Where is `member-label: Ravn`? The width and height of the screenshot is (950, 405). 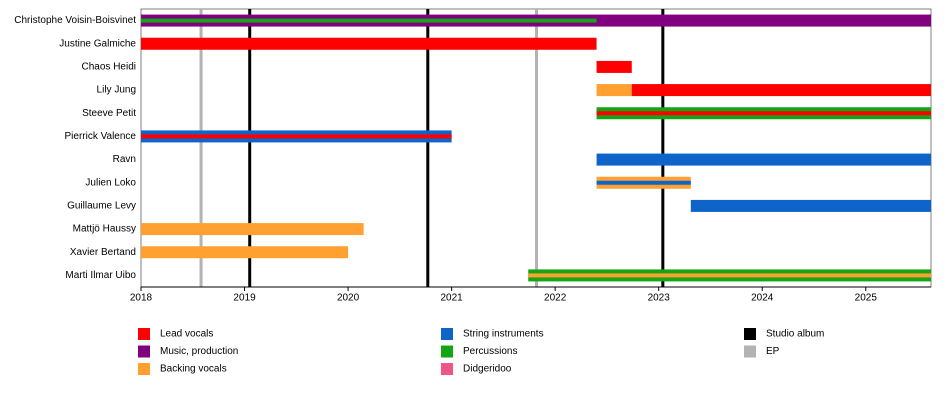 member-label: Ravn is located at coordinates (124, 159).